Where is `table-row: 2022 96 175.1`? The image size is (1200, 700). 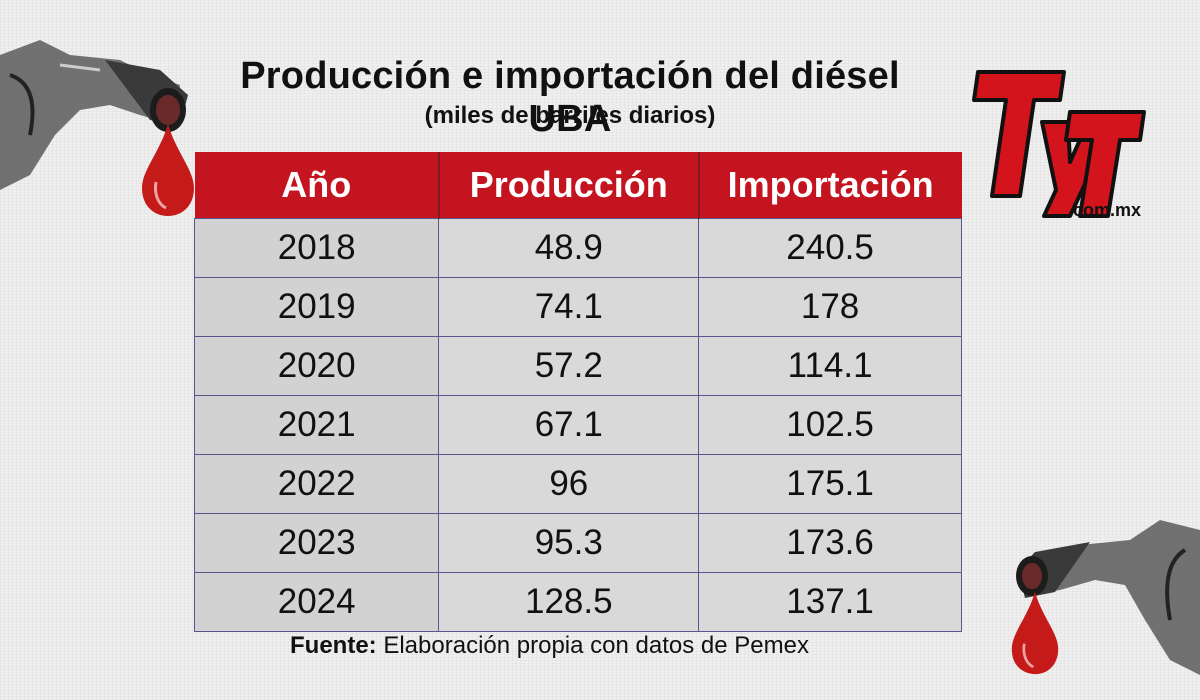 table-row: 2022 96 175.1 is located at coordinates (577, 484).